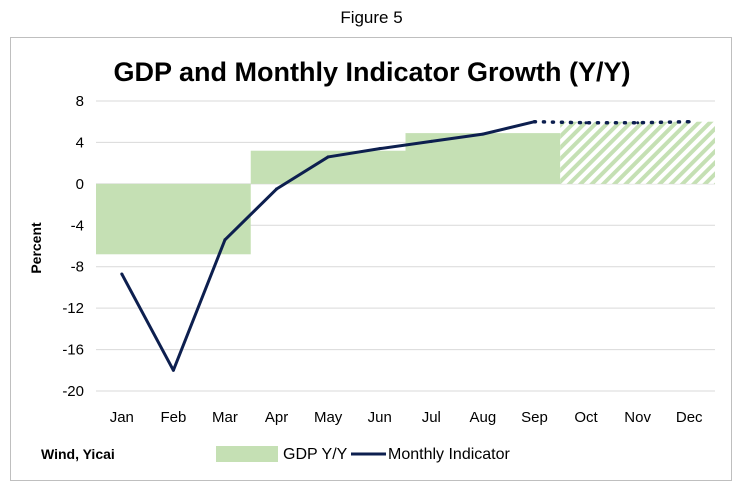 Image resolution: width=743 pixels, height=488 pixels. Describe the element at coordinates (122, 274) in the screenshot. I see `indicator-point-jan` at that location.